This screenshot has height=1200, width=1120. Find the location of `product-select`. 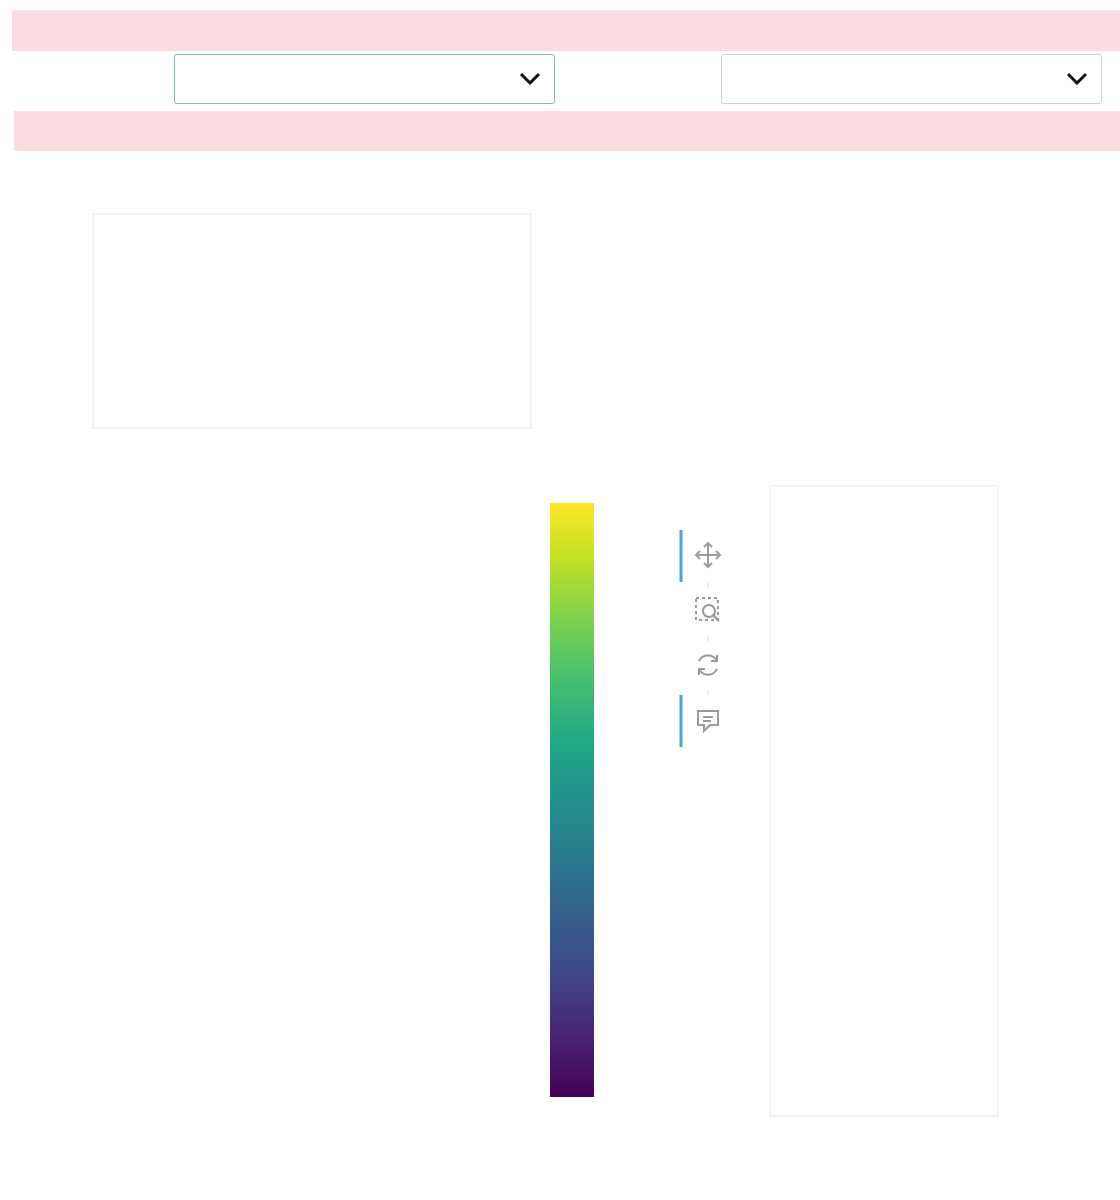

product-select is located at coordinates (911, 79).